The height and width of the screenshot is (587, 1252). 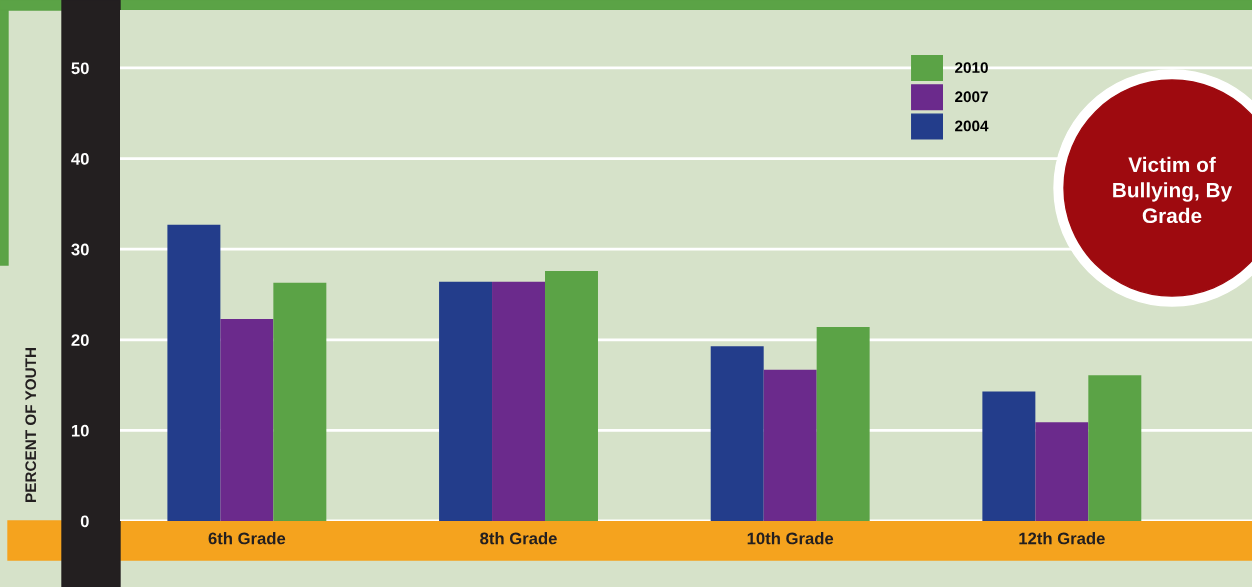 What do you see at coordinates (31, 425) in the screenshot?
I see `y-axis-title: PERCENT OF YOUTH` at bounding box center [31, 425].